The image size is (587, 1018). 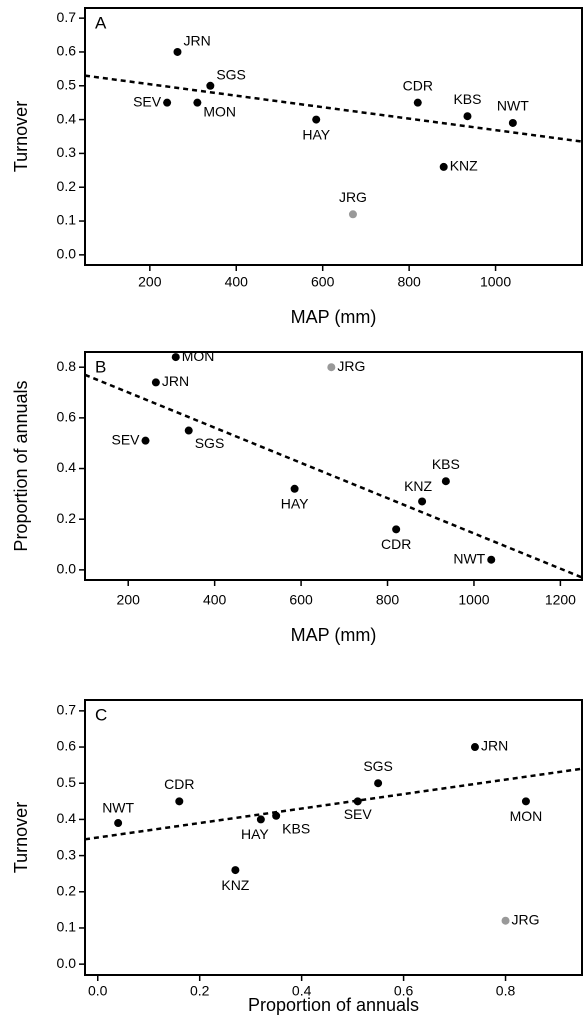 I want to click on x-tick-label: 0.6, so click(x=404, y=991).